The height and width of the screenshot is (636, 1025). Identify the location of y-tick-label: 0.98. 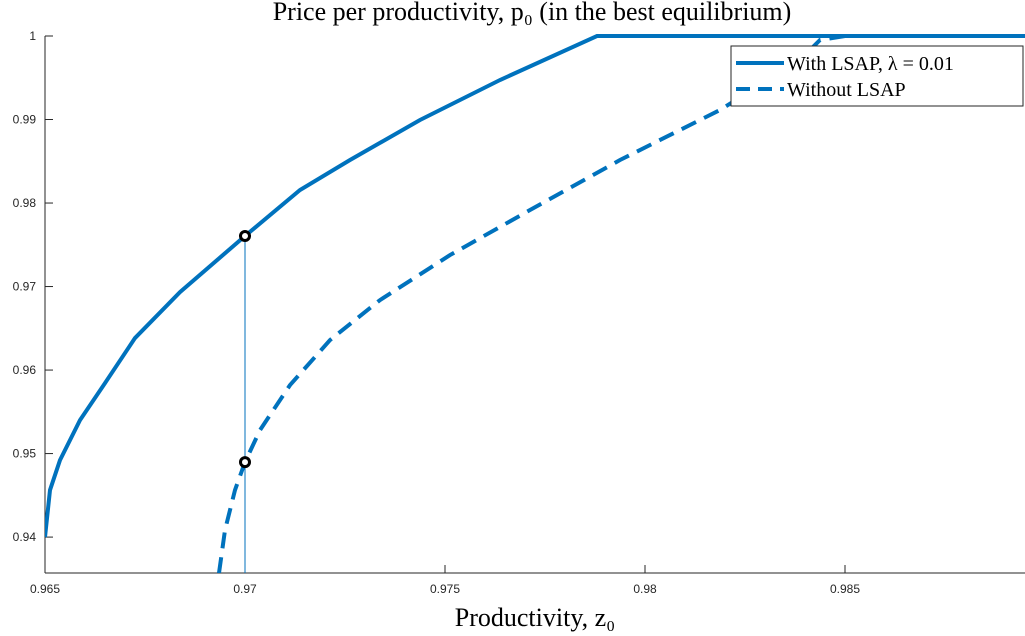
(25, 203).